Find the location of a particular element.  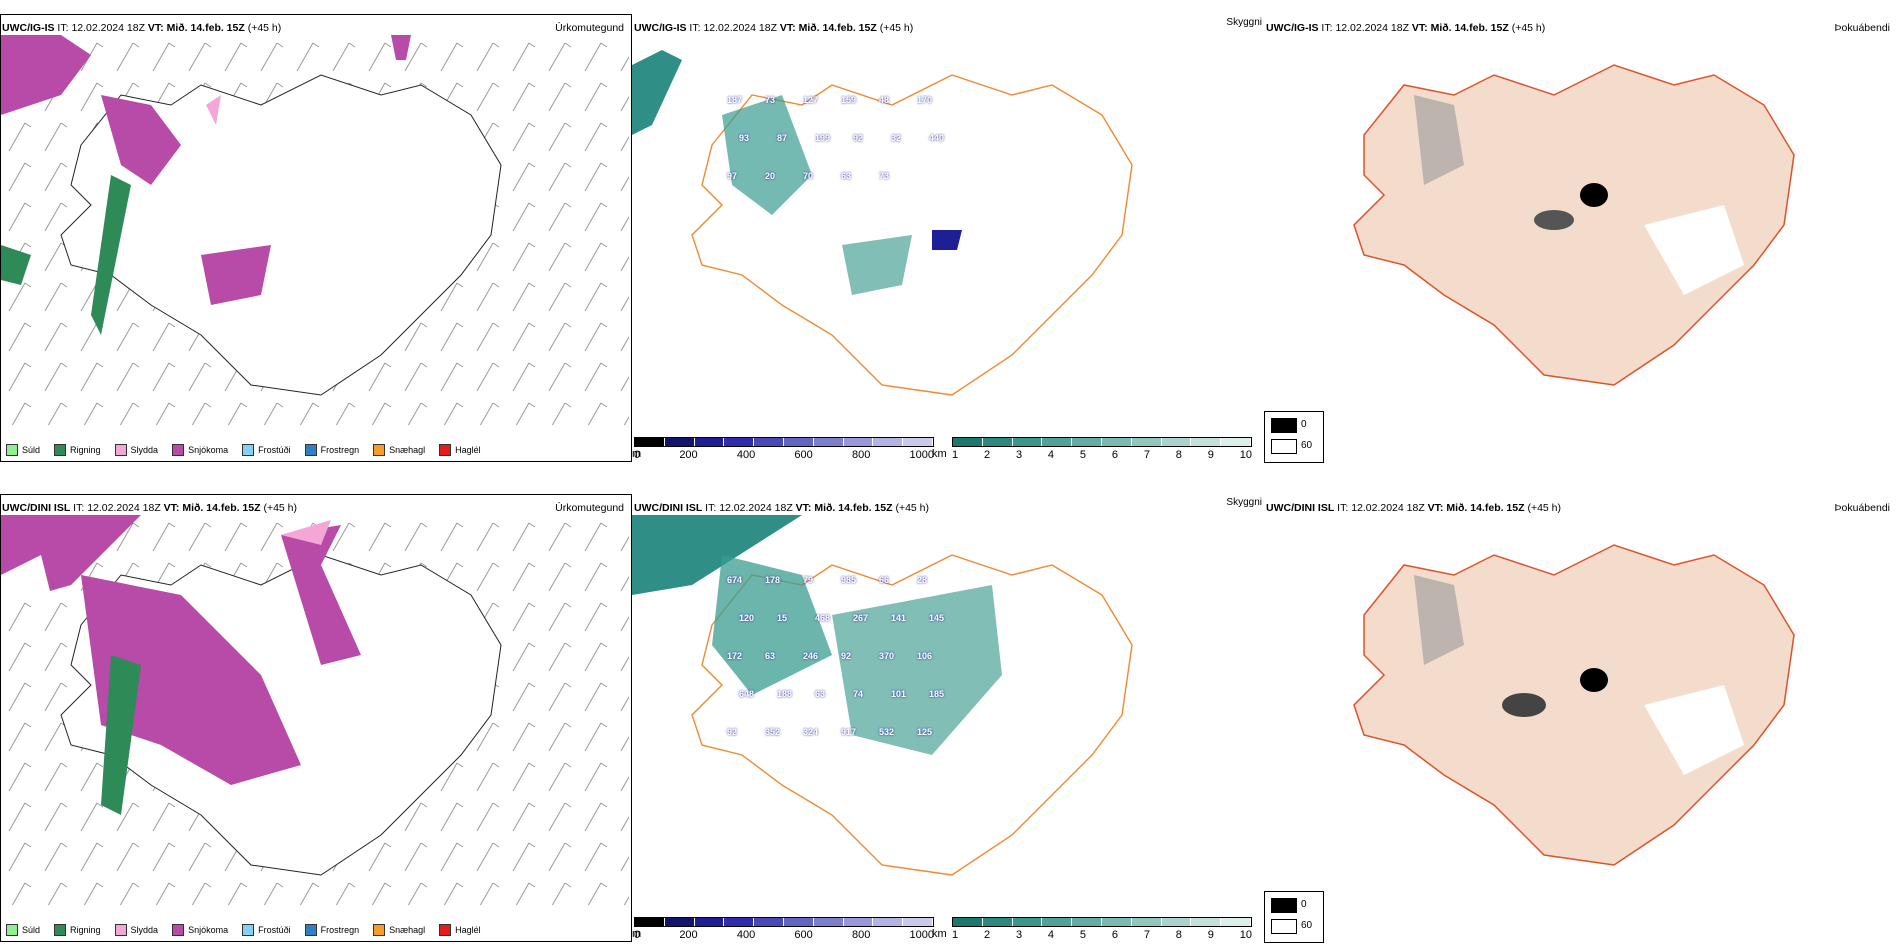

visibility-value-label: 159 is located at coordinates (849, 100).